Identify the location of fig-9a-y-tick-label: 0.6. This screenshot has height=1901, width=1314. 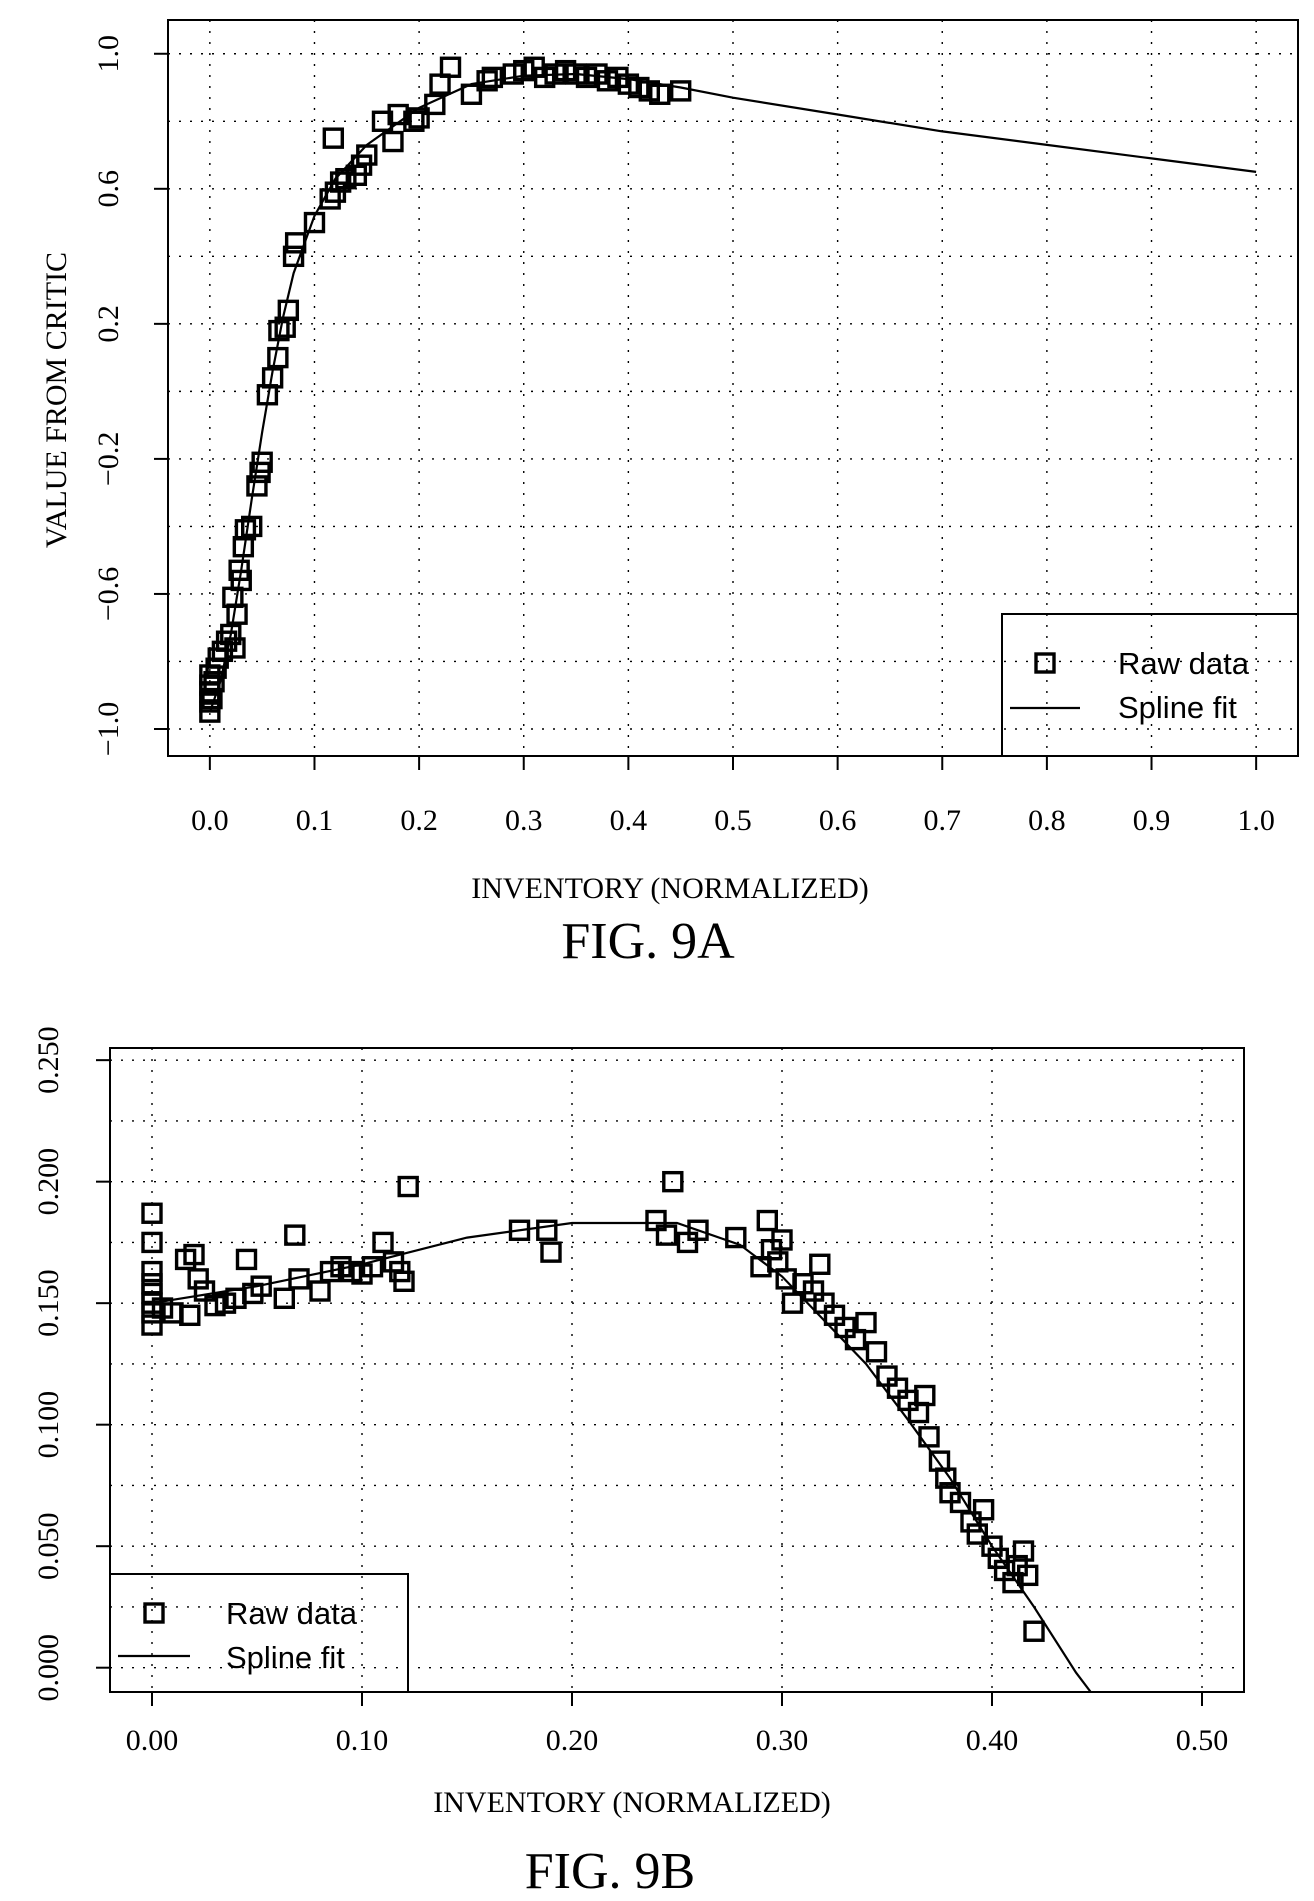
(108, 189).